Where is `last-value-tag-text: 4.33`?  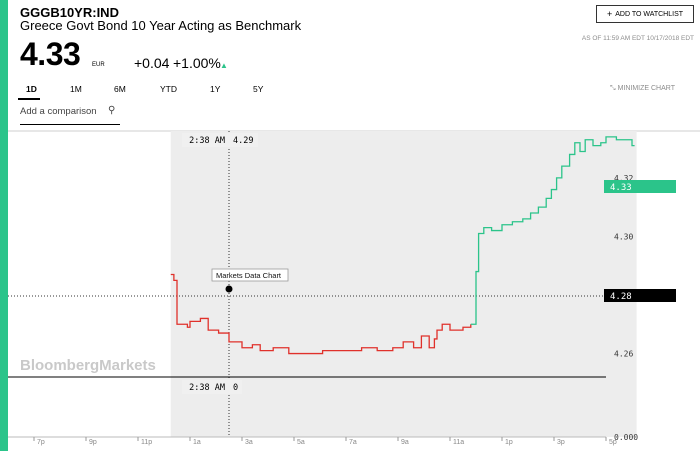
last-value-tag-text: 4.33 is located at coordinates (621, 188).